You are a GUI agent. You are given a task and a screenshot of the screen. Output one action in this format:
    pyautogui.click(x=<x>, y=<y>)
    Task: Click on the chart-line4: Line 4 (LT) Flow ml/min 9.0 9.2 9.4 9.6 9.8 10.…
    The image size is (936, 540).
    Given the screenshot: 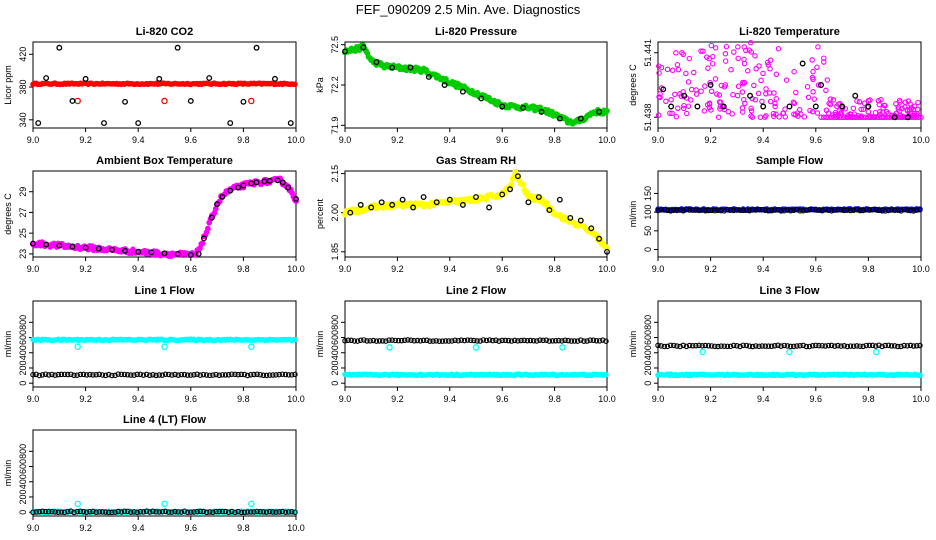 What is the action you would take?
    pyautogui.click(x=154, y=473)
    